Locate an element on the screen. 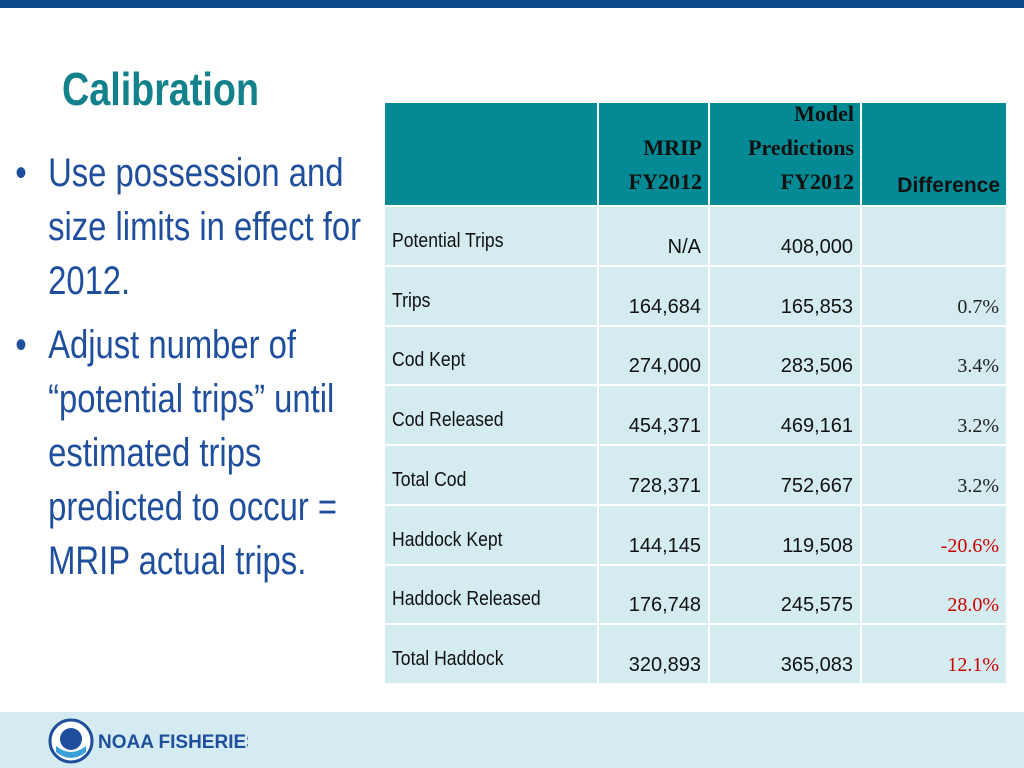 Image resolution: width=1024 pixels, height=768 pixels. header-text: Difference is located at coordinates (948, 185).